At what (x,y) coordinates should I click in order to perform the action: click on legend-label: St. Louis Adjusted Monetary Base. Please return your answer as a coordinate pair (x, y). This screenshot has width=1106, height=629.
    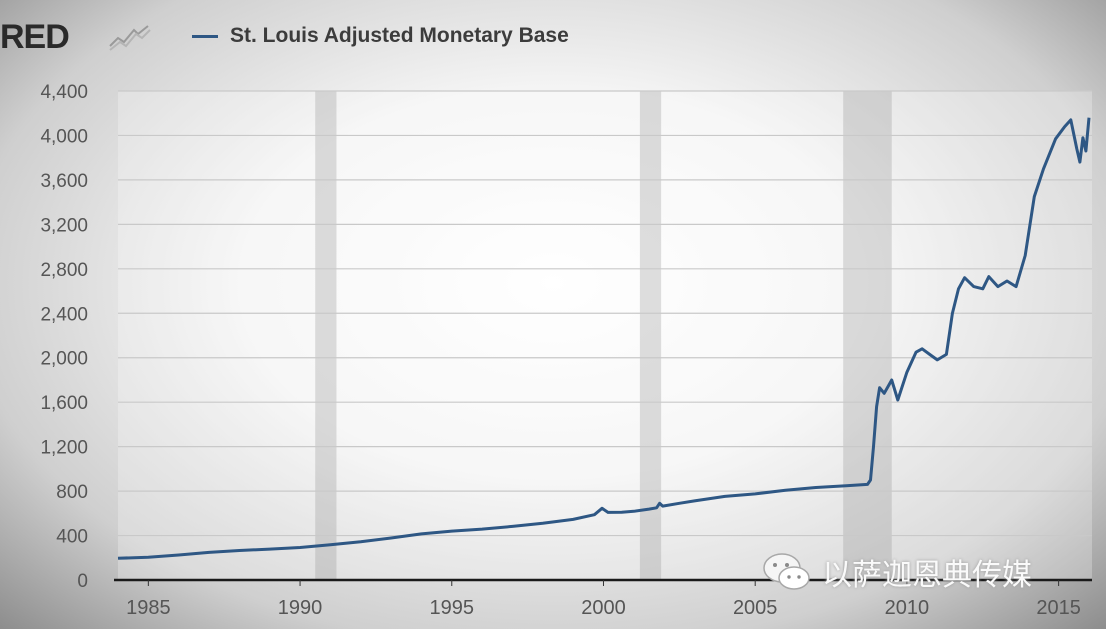
    Looking at the image, I should click on (399, 35).